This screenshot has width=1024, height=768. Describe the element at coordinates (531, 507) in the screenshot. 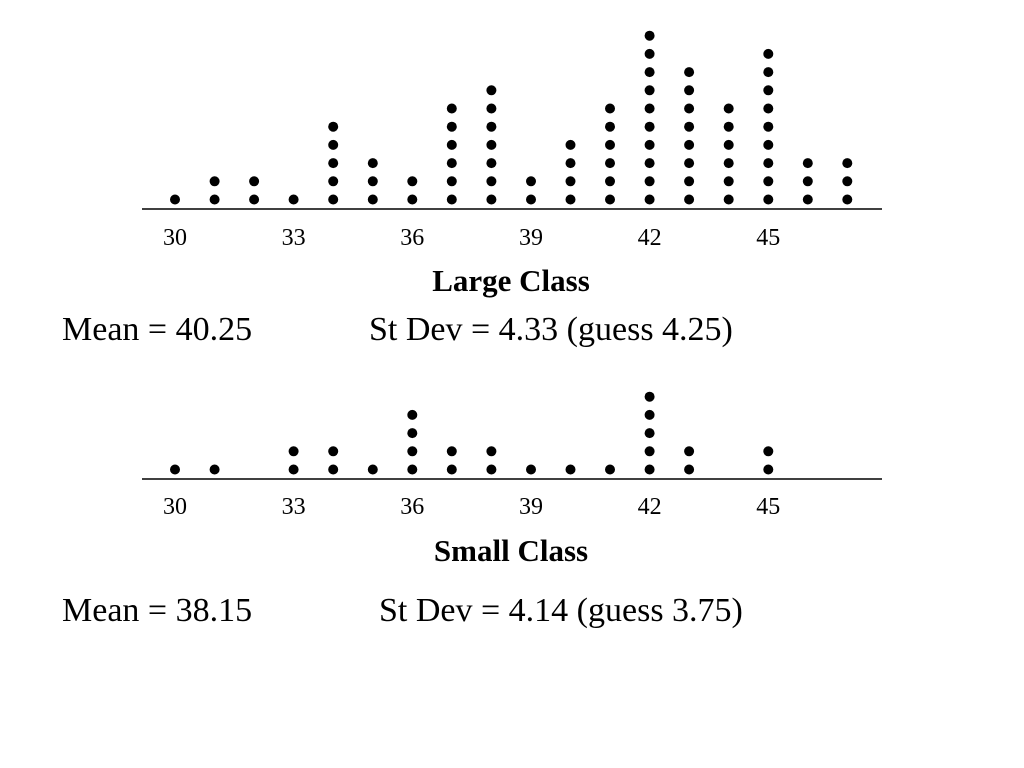

I see `small-class-tick-label: 39` at that location.